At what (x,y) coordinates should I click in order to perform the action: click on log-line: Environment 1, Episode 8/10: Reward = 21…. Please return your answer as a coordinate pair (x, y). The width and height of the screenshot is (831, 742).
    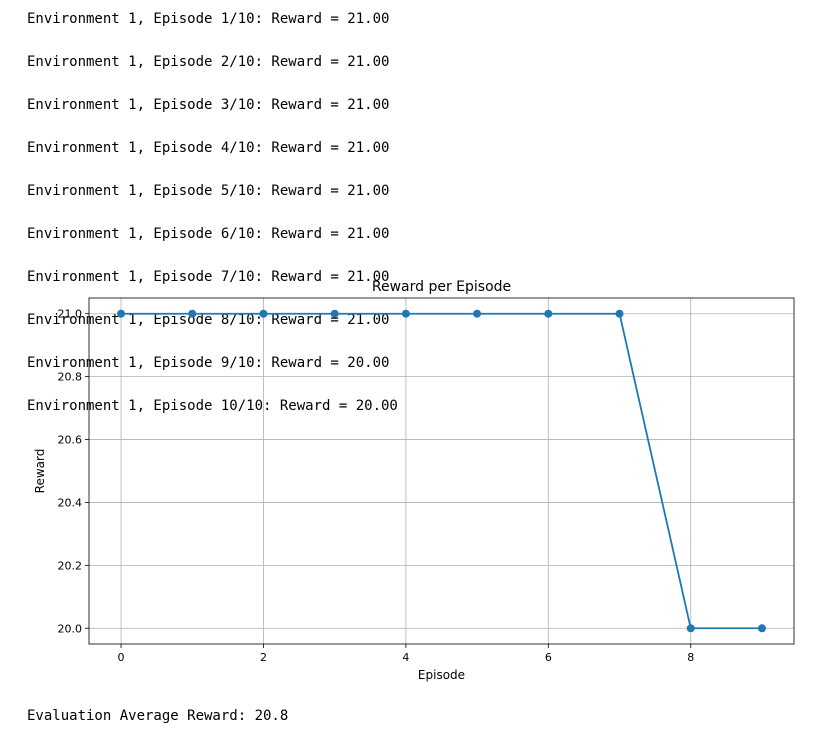
    Looking at the image, I should click on (208, 320).